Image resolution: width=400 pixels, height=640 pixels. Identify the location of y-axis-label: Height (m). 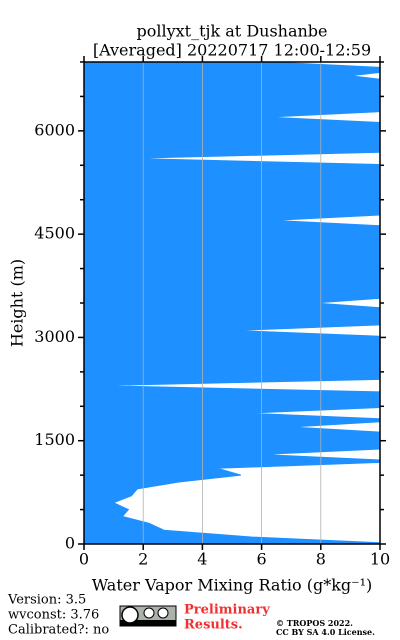
(17, 303).